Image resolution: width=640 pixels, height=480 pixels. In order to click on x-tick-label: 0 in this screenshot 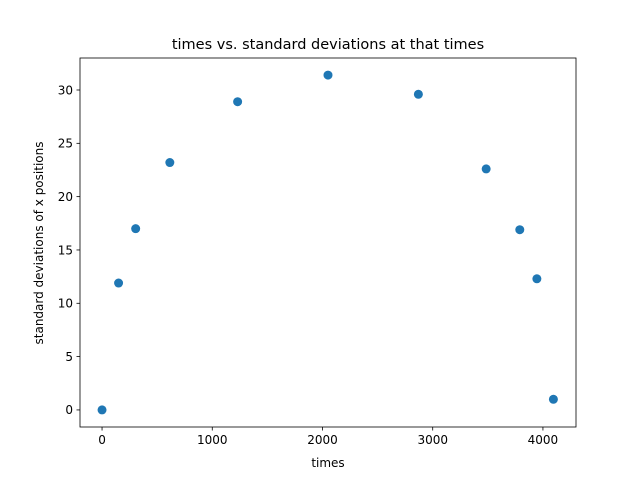, I will do `click(102, 440)`.